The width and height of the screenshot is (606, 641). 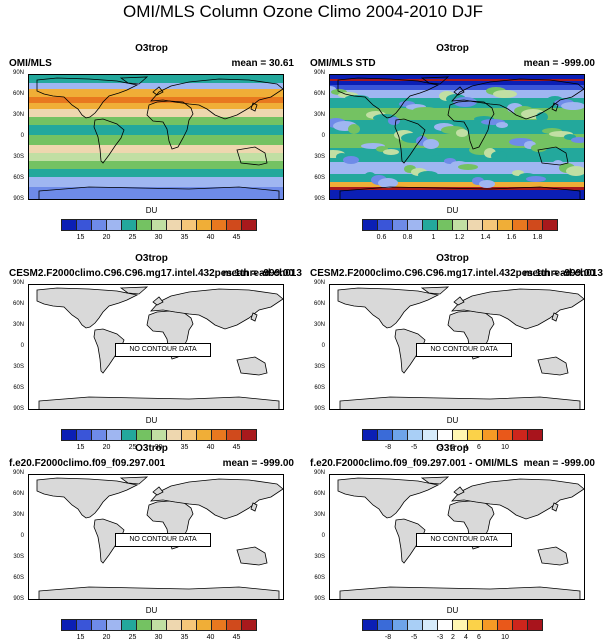 I want to click on no-contour-data-label: NO CONTOUR DATA, so click(x=163, y=350).